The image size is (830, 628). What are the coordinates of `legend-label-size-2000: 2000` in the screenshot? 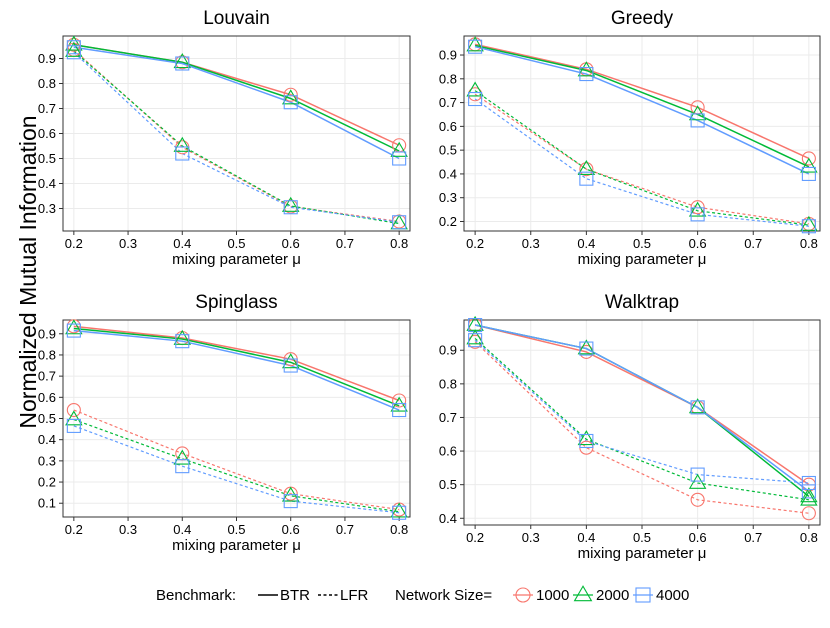 It's located at (612, 595).